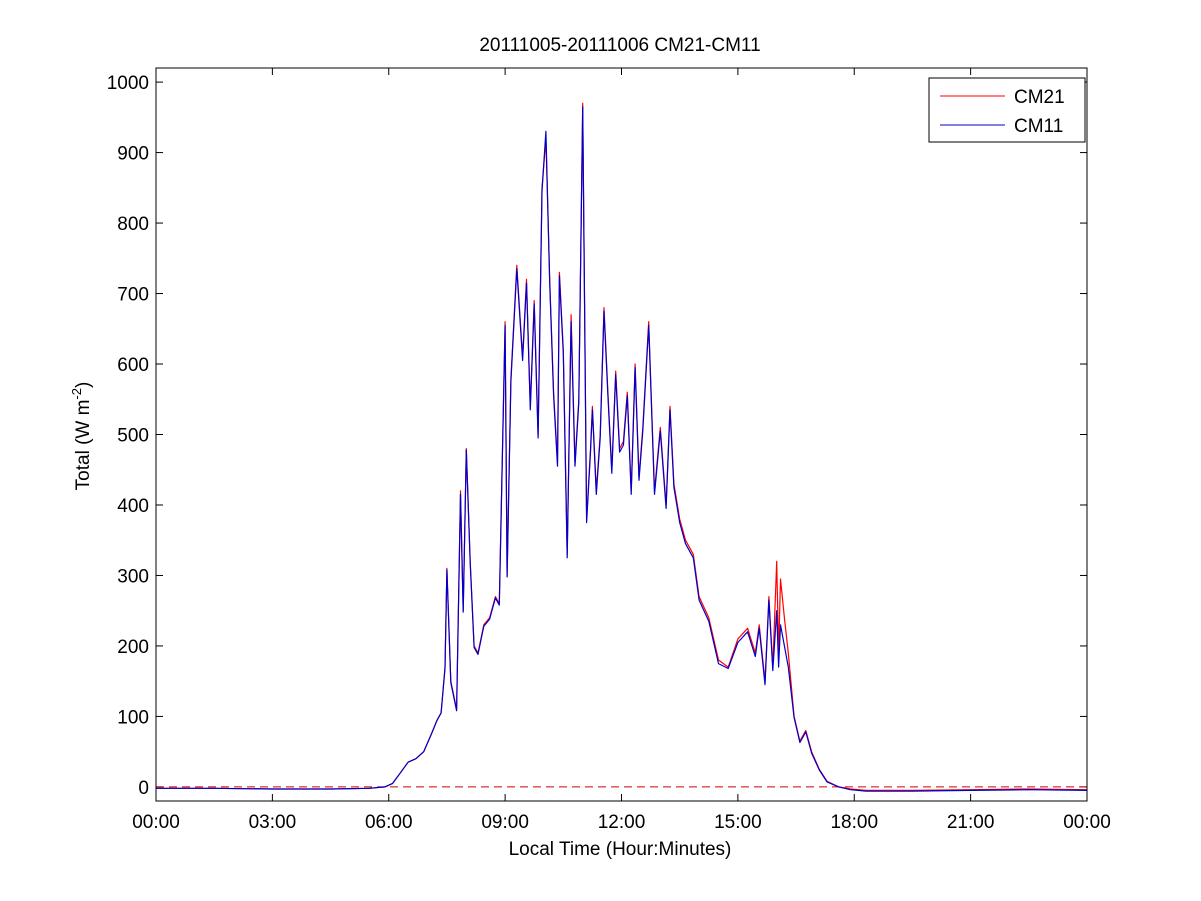  I want to click on y-axis-label-close: ), so click(83, 385).